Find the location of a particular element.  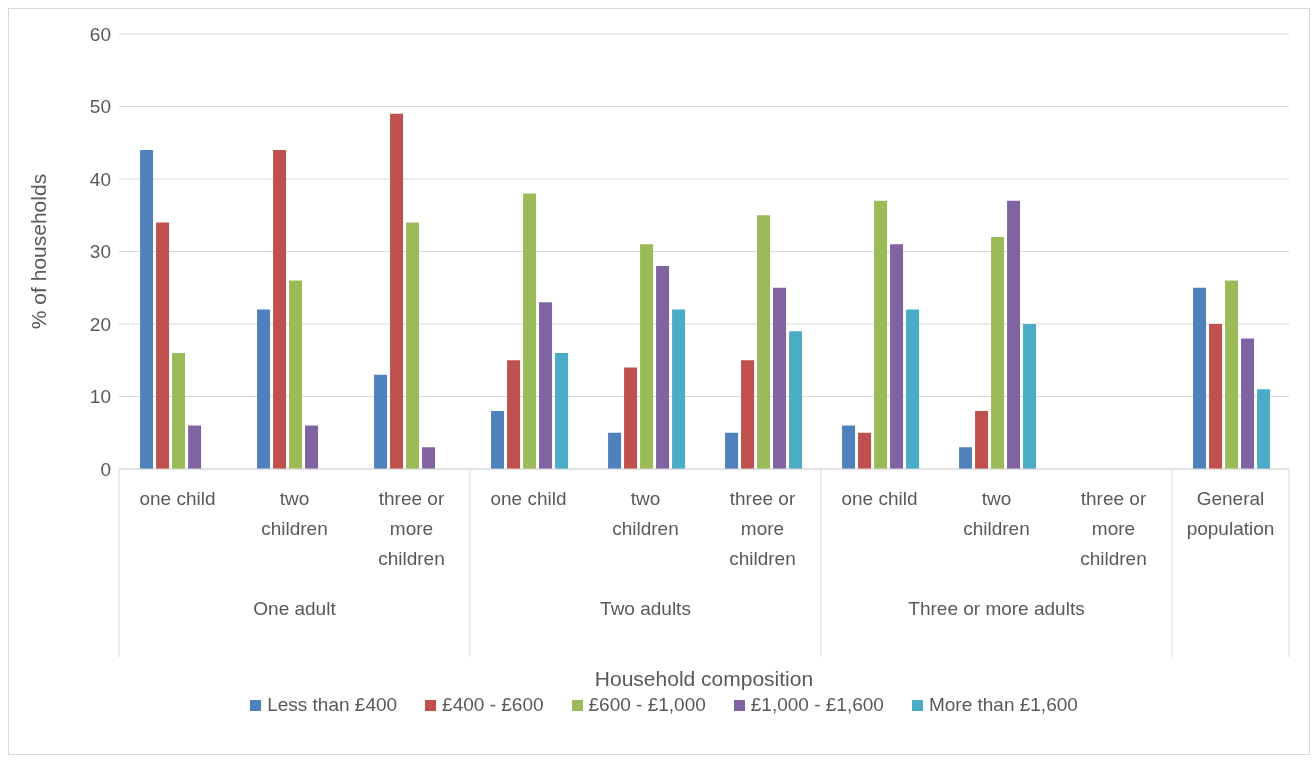

legend-label: Less than £400 is located at coordinates (332, 705).